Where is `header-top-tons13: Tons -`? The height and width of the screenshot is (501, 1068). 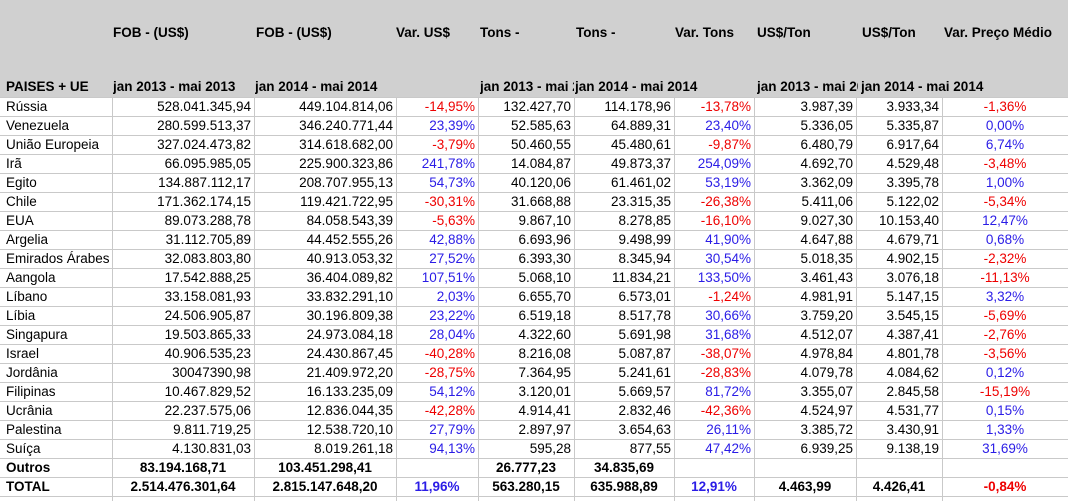
header-top-tons13: Tons - is located at coordinates (500, 32).